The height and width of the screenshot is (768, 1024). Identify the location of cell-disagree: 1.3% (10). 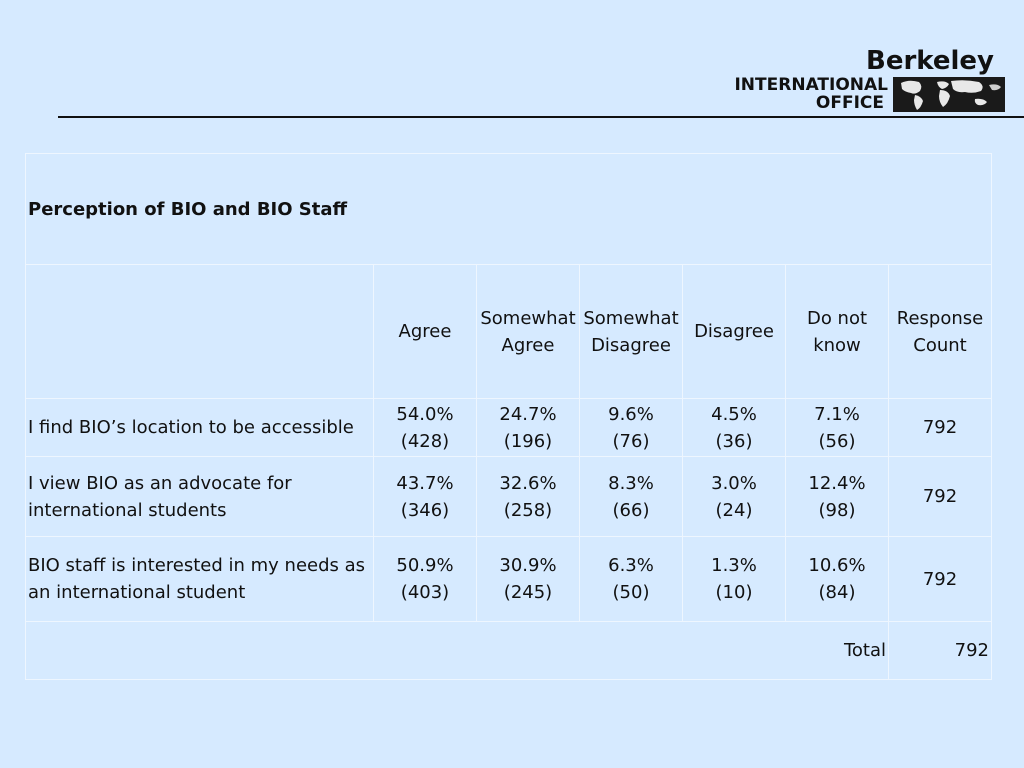
(734, 579).